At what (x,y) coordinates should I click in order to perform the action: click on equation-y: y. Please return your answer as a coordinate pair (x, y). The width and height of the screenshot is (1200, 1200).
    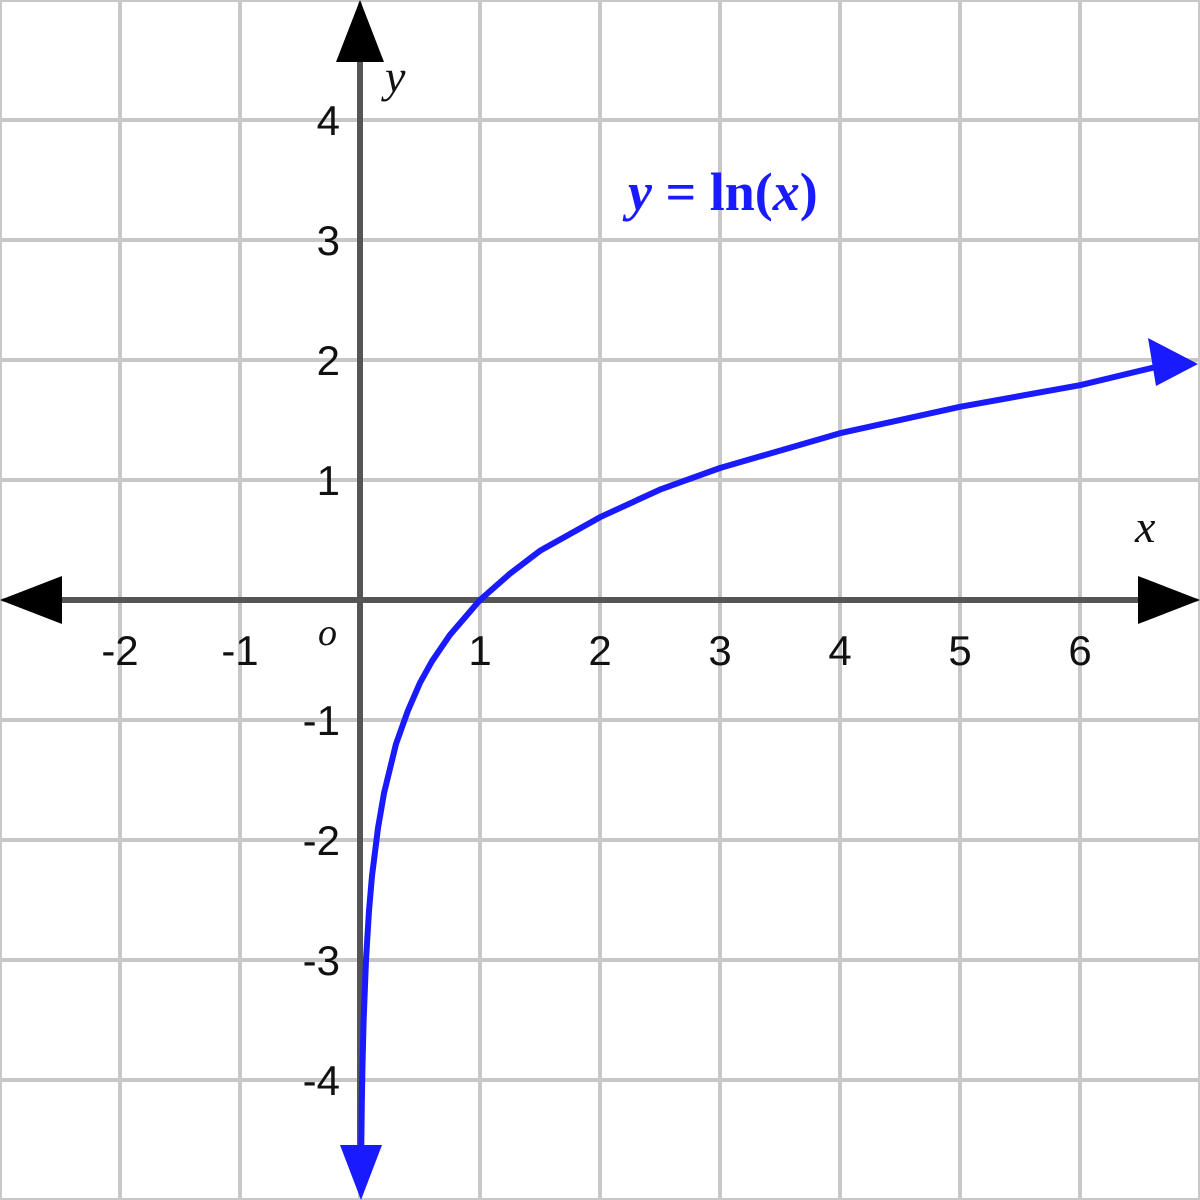
    Looking at the image, I should click on (637, 192).